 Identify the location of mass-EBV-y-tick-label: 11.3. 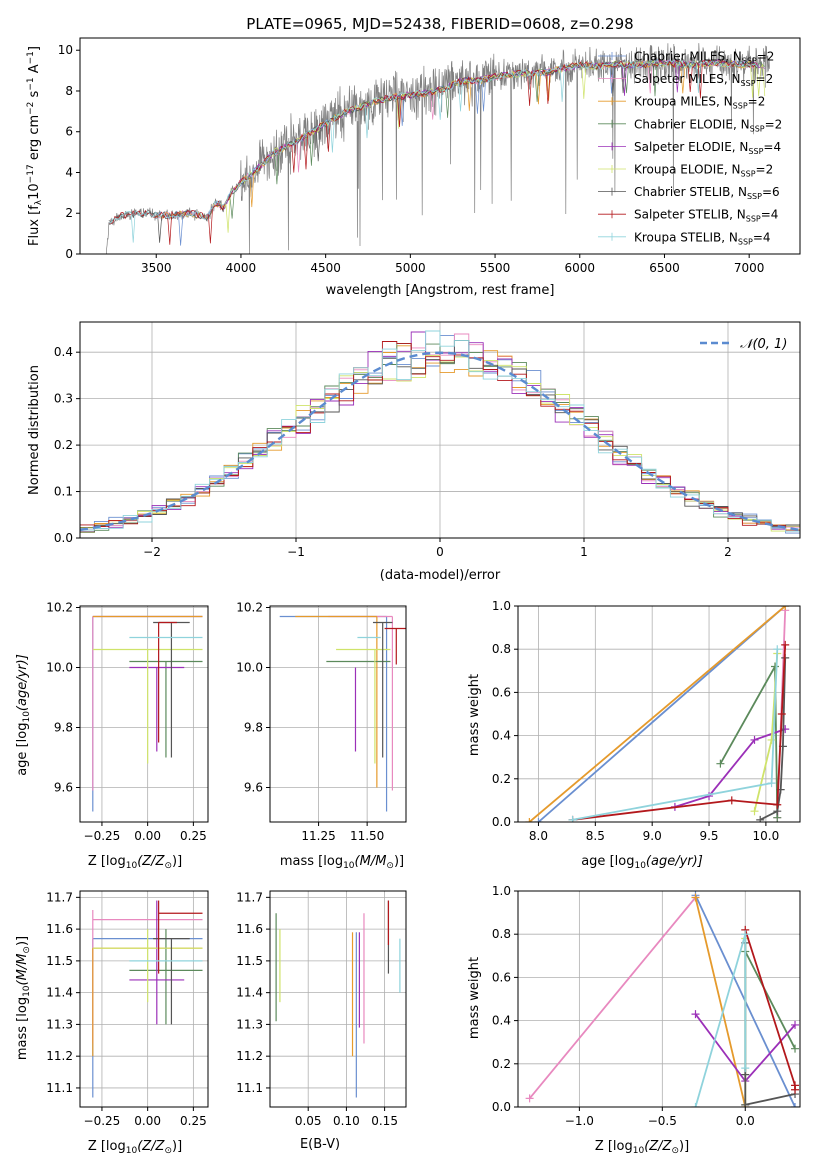
(249, 1024).